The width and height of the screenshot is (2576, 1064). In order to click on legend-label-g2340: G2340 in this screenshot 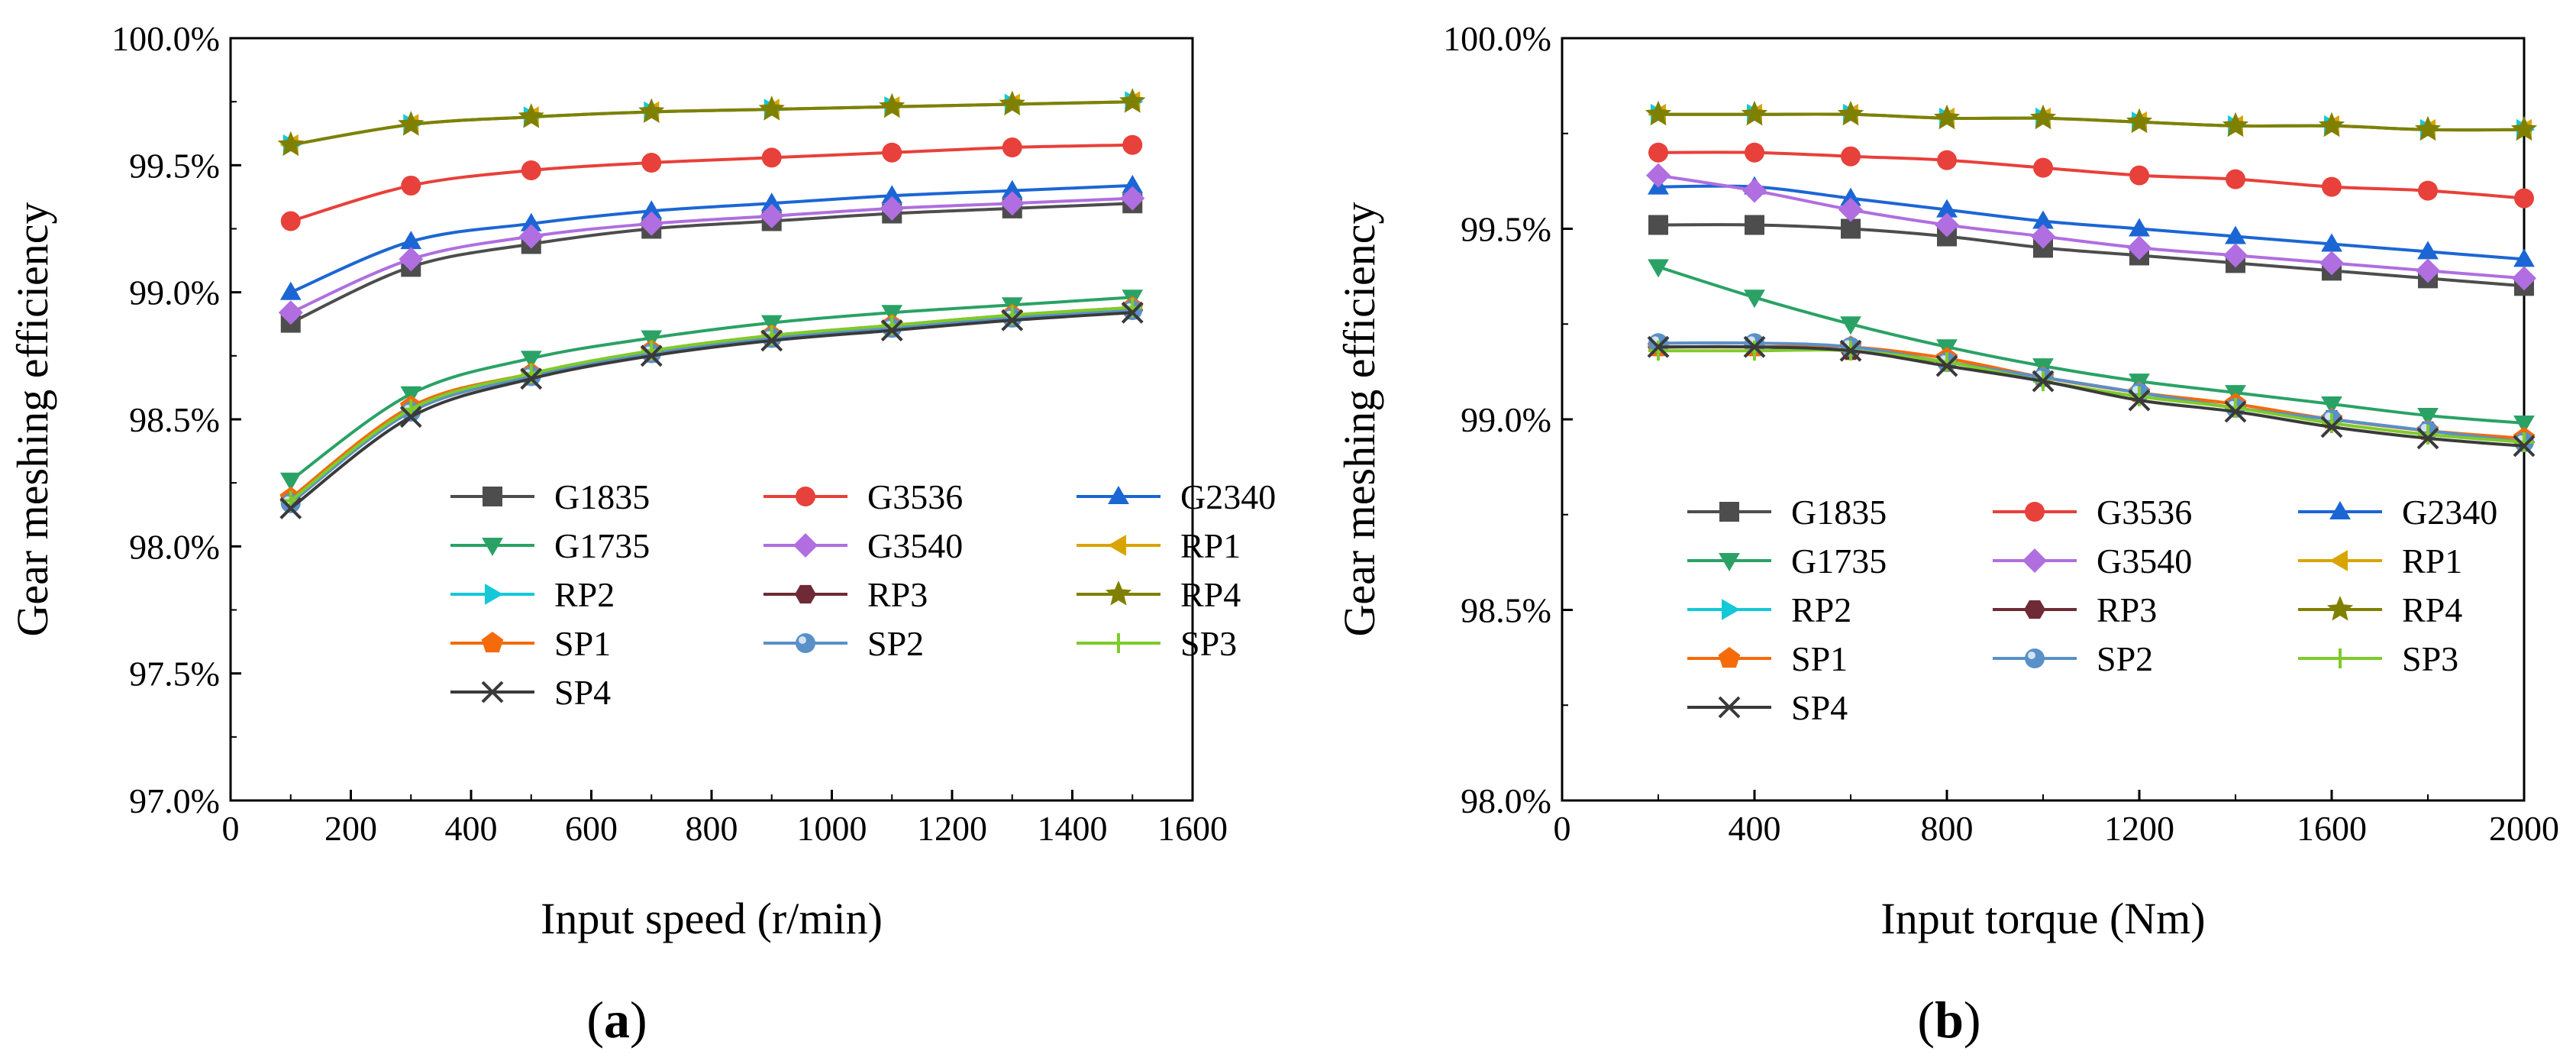, I will do `click(2449, 512)`.